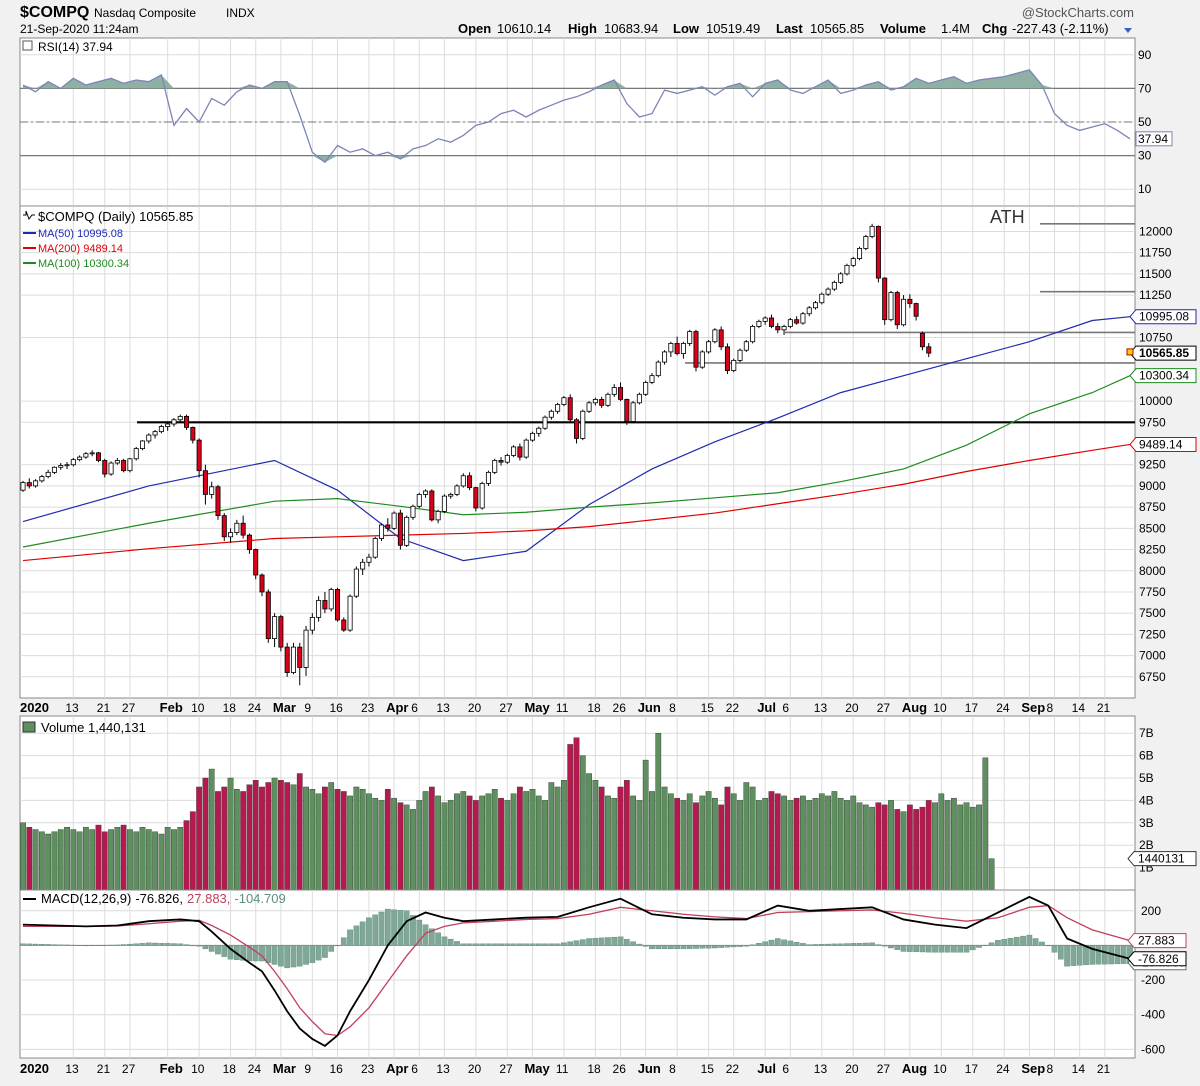 The height and width of the screenshot is (1086, 1200). What do you see at coordinates (1152, 528) in the screenshot?
I see `price-ytick-8500: 8500` at bounding box center [1152, 528].